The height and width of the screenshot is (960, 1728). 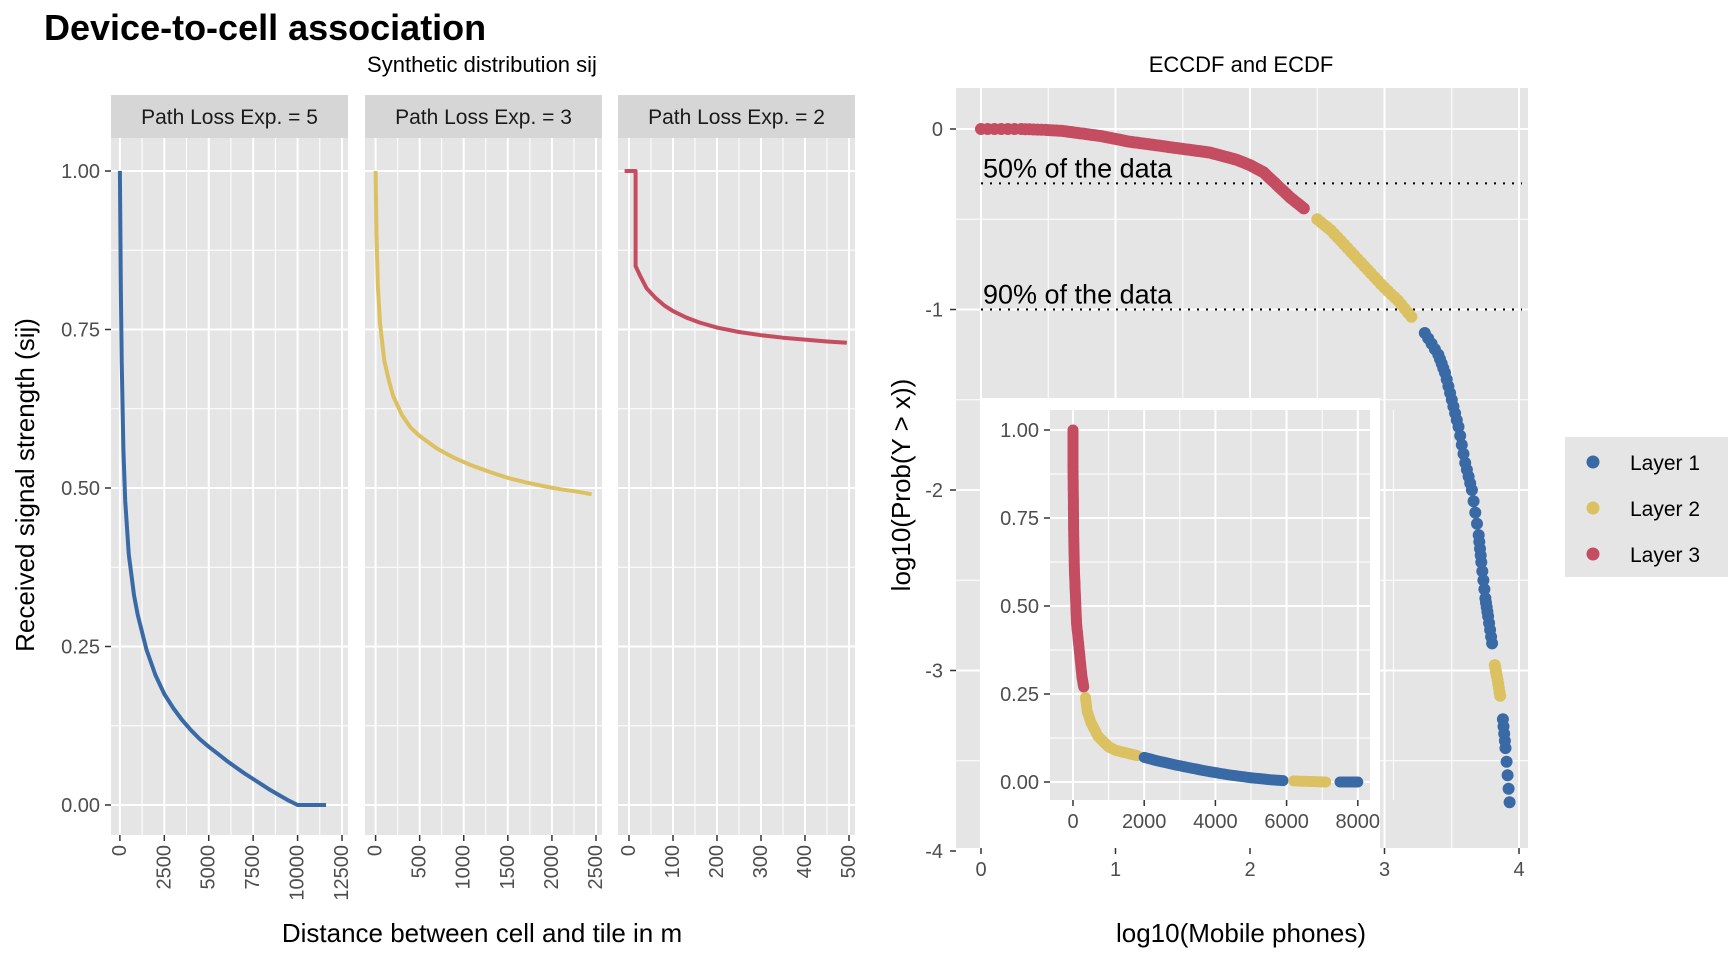 I want to click on x-tick-label: 200, so click(x=717, y=861).